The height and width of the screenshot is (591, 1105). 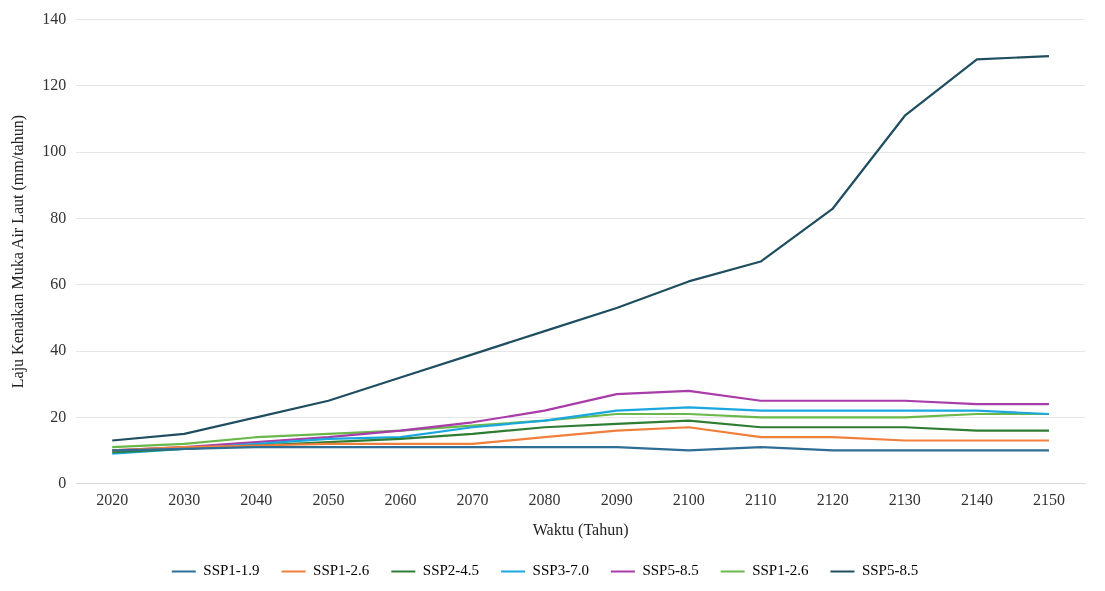 What do you see at coordinates (616, 500) in the screenshot?
I see `x-tick-label: 2090` at bounding box center [616, 500].